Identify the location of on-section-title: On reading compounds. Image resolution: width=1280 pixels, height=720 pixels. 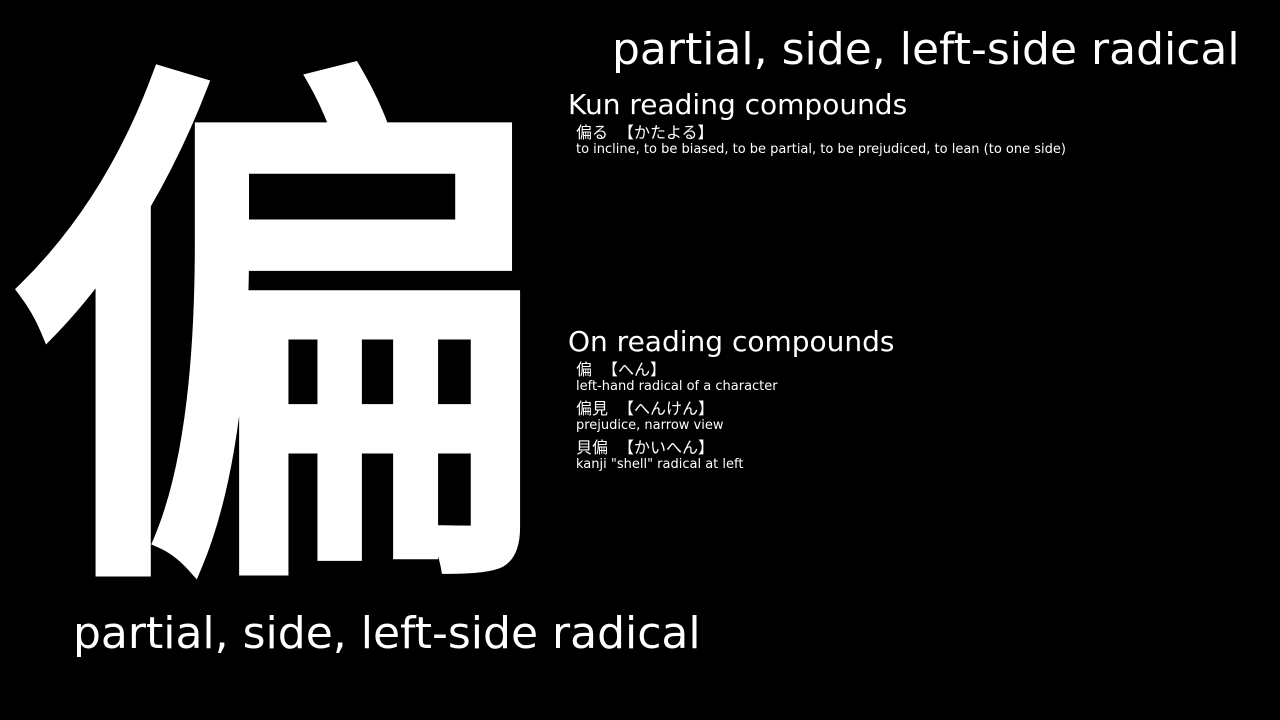
(731, 341).